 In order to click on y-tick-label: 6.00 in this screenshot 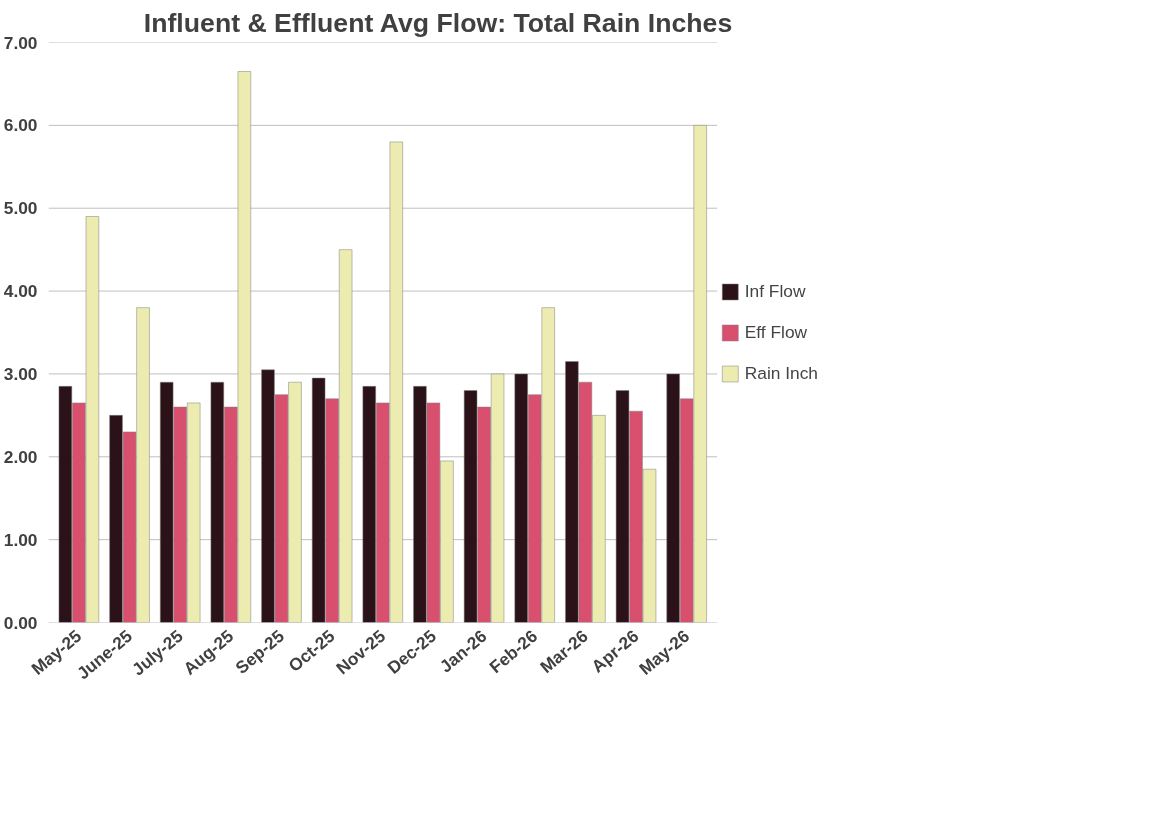, I will do `click(20, 125)`.